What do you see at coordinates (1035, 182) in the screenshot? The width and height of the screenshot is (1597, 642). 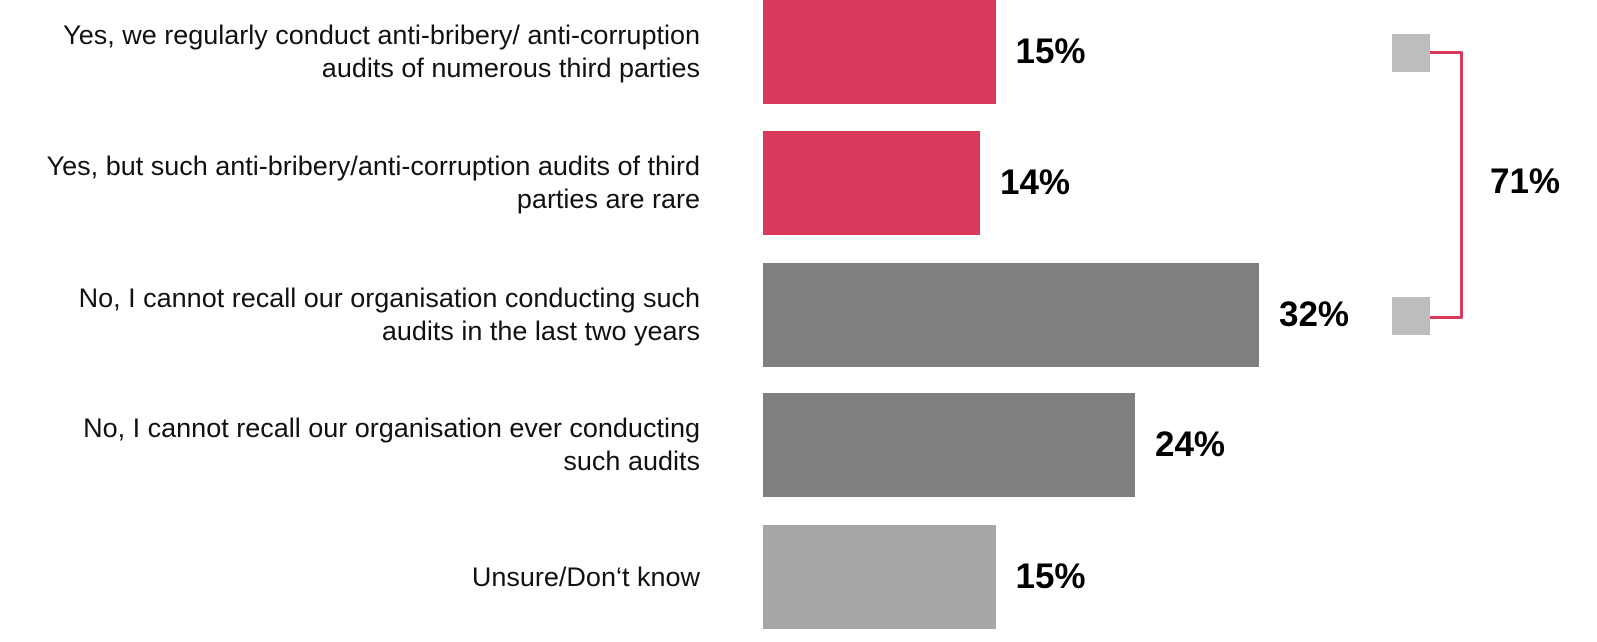 I see `value-label: 14%` at bounding box center [1035, 182].